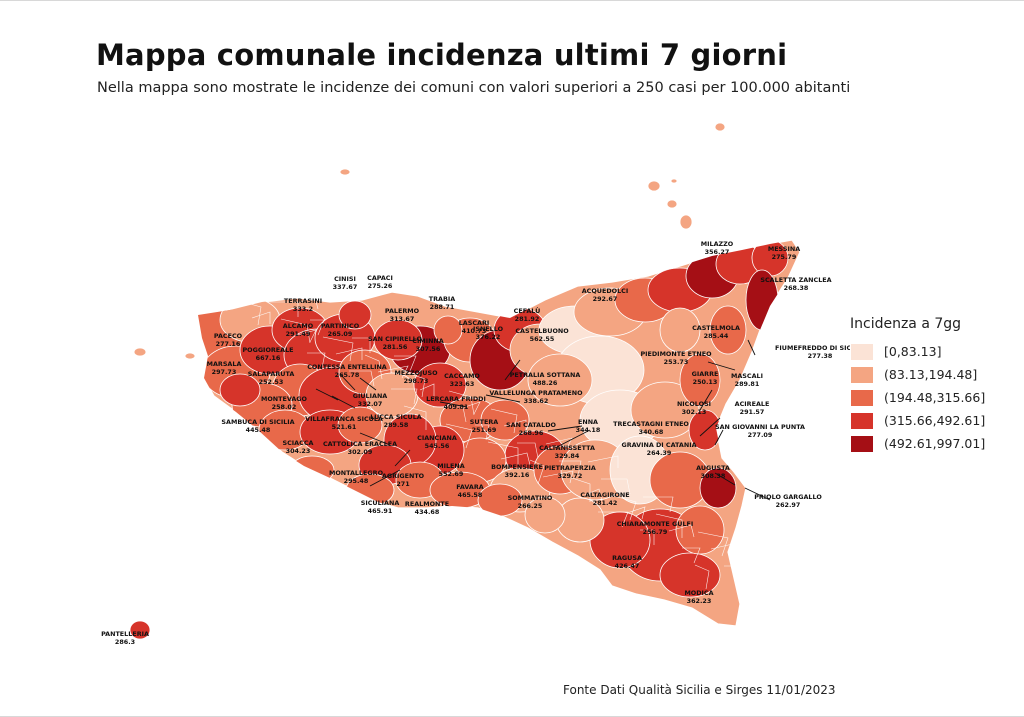 This screenshot has width=1024, height=717. I want to click on municipality-label: VILLAFRANCA SICULA, so click(344, 419).